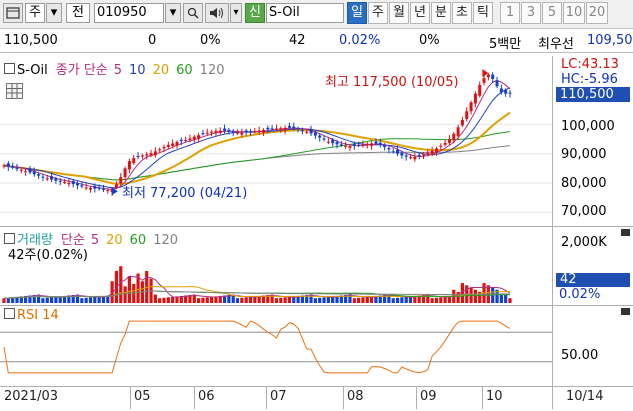 The width and height of the screenshot is (633, 411). Describe the element at coordinates (212, 70) in the screenshot. I see `ma-120: 120` at that location.